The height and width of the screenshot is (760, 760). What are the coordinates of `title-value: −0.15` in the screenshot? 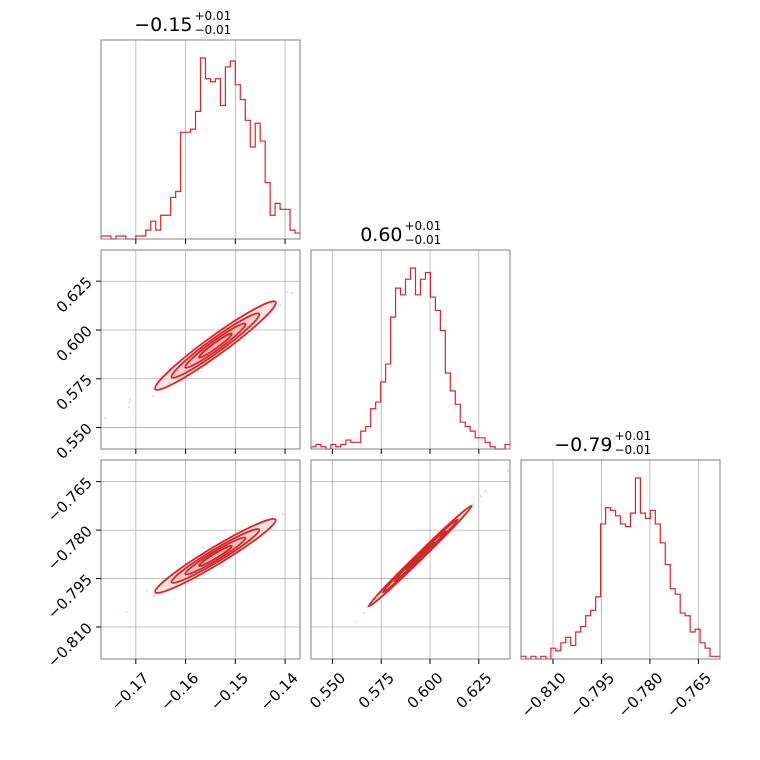 It's located at (163, 25).